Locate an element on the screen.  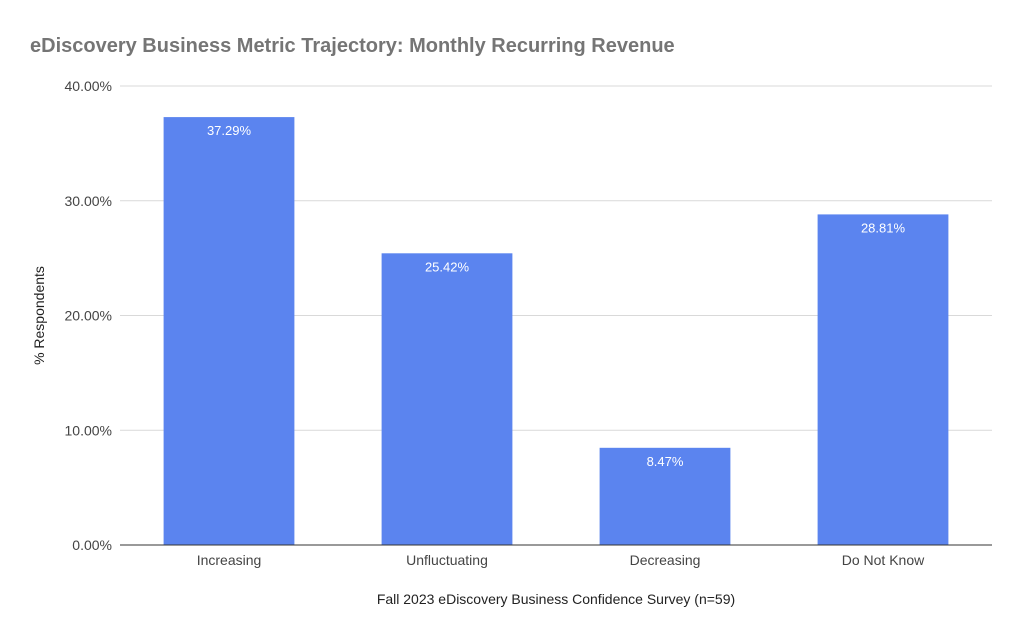
y-tick-label: 10.00% is located at coordinates (88, 430).